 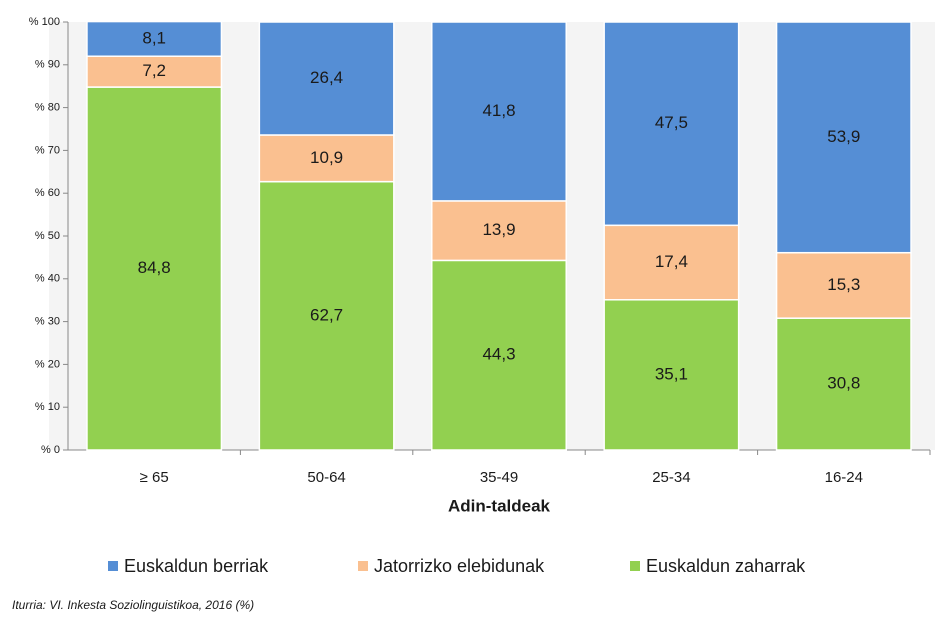 I want to click on value-label: 8,1, so click(x=154, y=37).